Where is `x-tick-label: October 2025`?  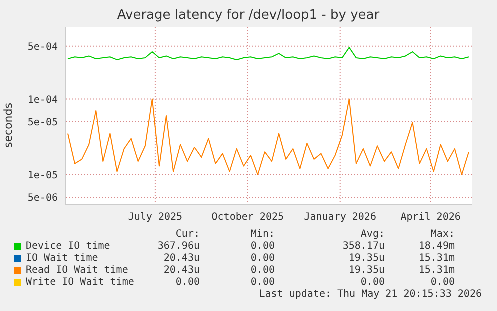
x-tick-label: October 2025 is located at coordinates (248, 218).